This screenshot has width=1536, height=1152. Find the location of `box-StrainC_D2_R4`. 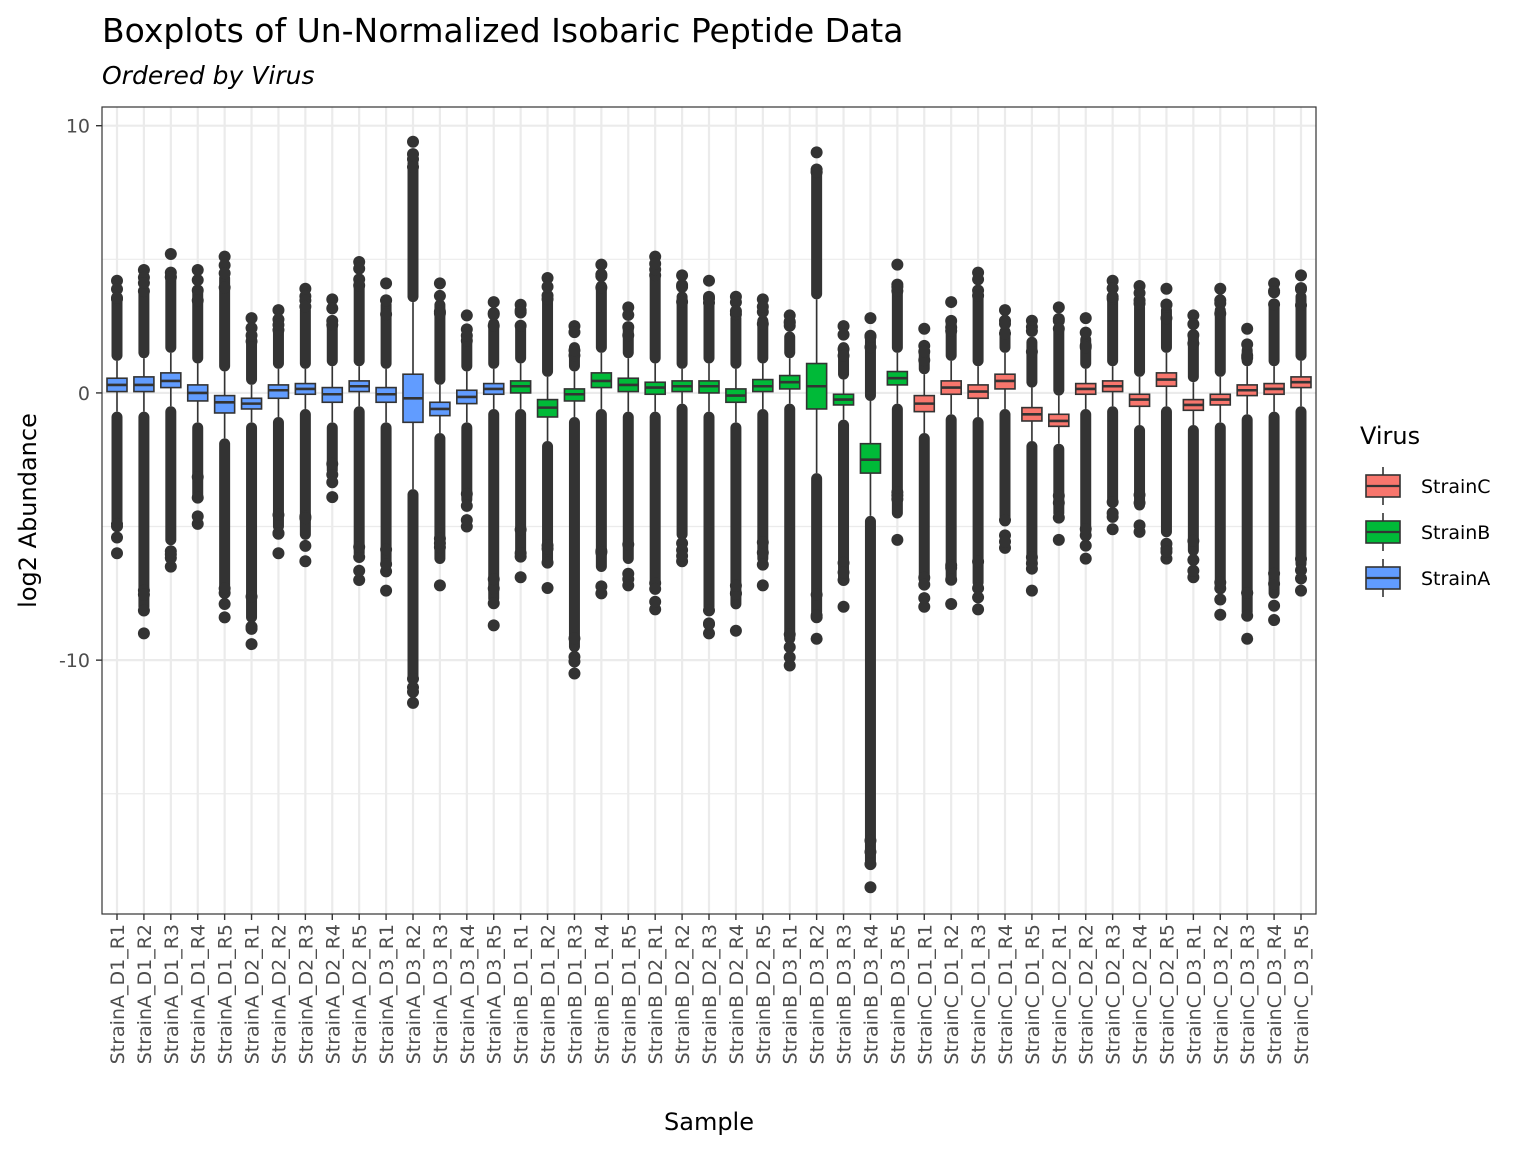

box-StrainC_D2_R4 is located at coordinates (1139, 409).